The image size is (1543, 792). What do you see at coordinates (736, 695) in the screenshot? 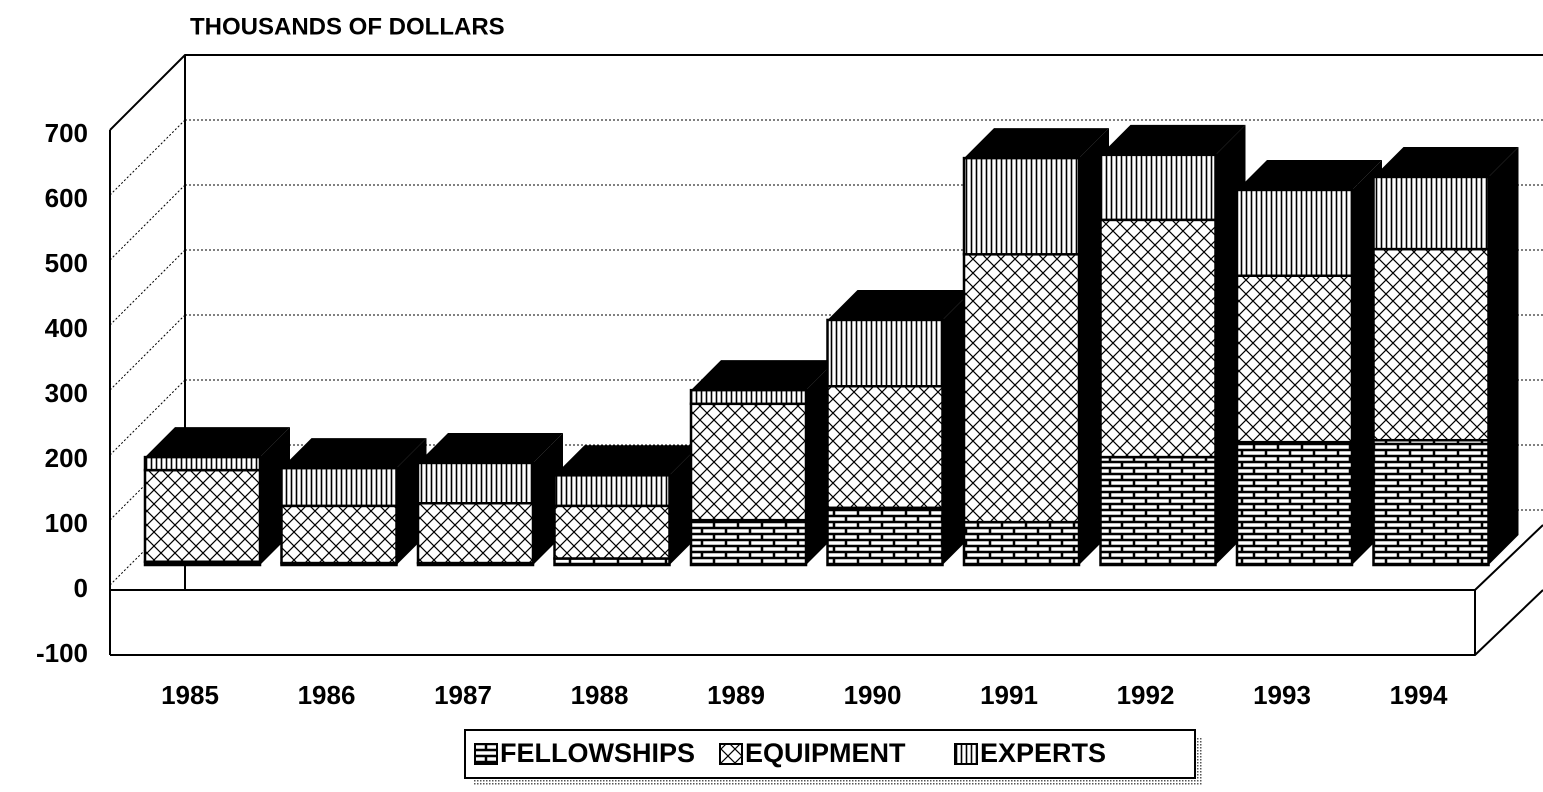
I see `x-tick-label: 1989` at bounding box center [736, 695].